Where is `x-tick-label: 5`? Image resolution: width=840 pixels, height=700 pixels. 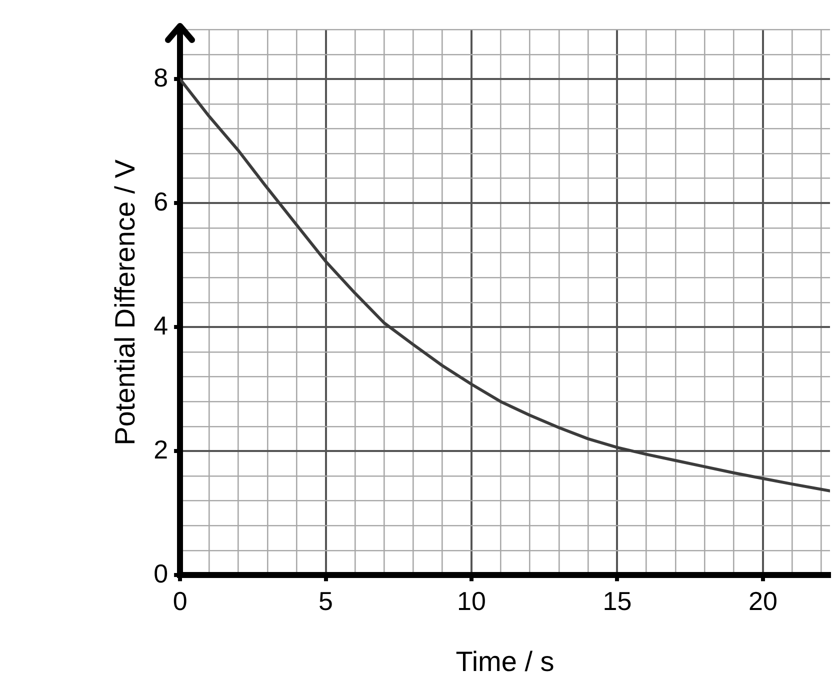 x-tick-label: 5 is located at coordinates (326, 601).